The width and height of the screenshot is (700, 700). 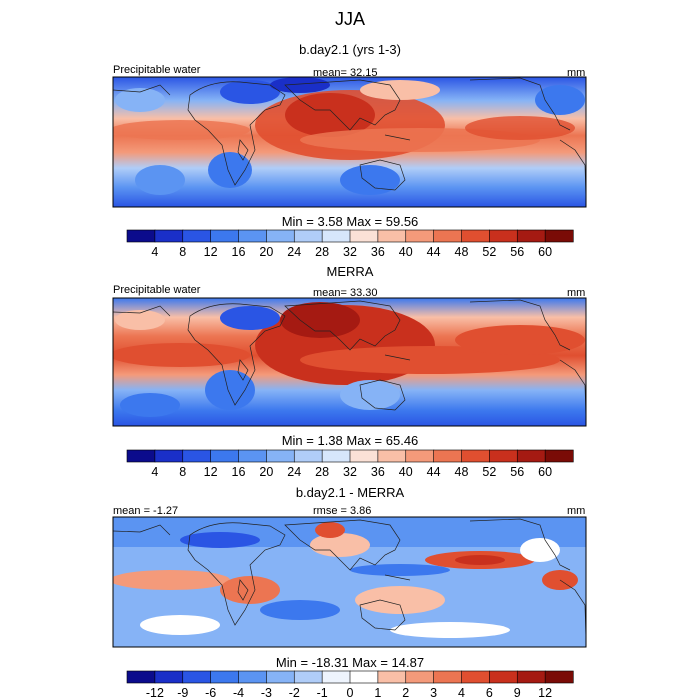 What do you see at coordinates (350, 492) in the screenshot?
I see `panel-3-title: b.day2.1 - MERRA` at bounding box center [350, 492].